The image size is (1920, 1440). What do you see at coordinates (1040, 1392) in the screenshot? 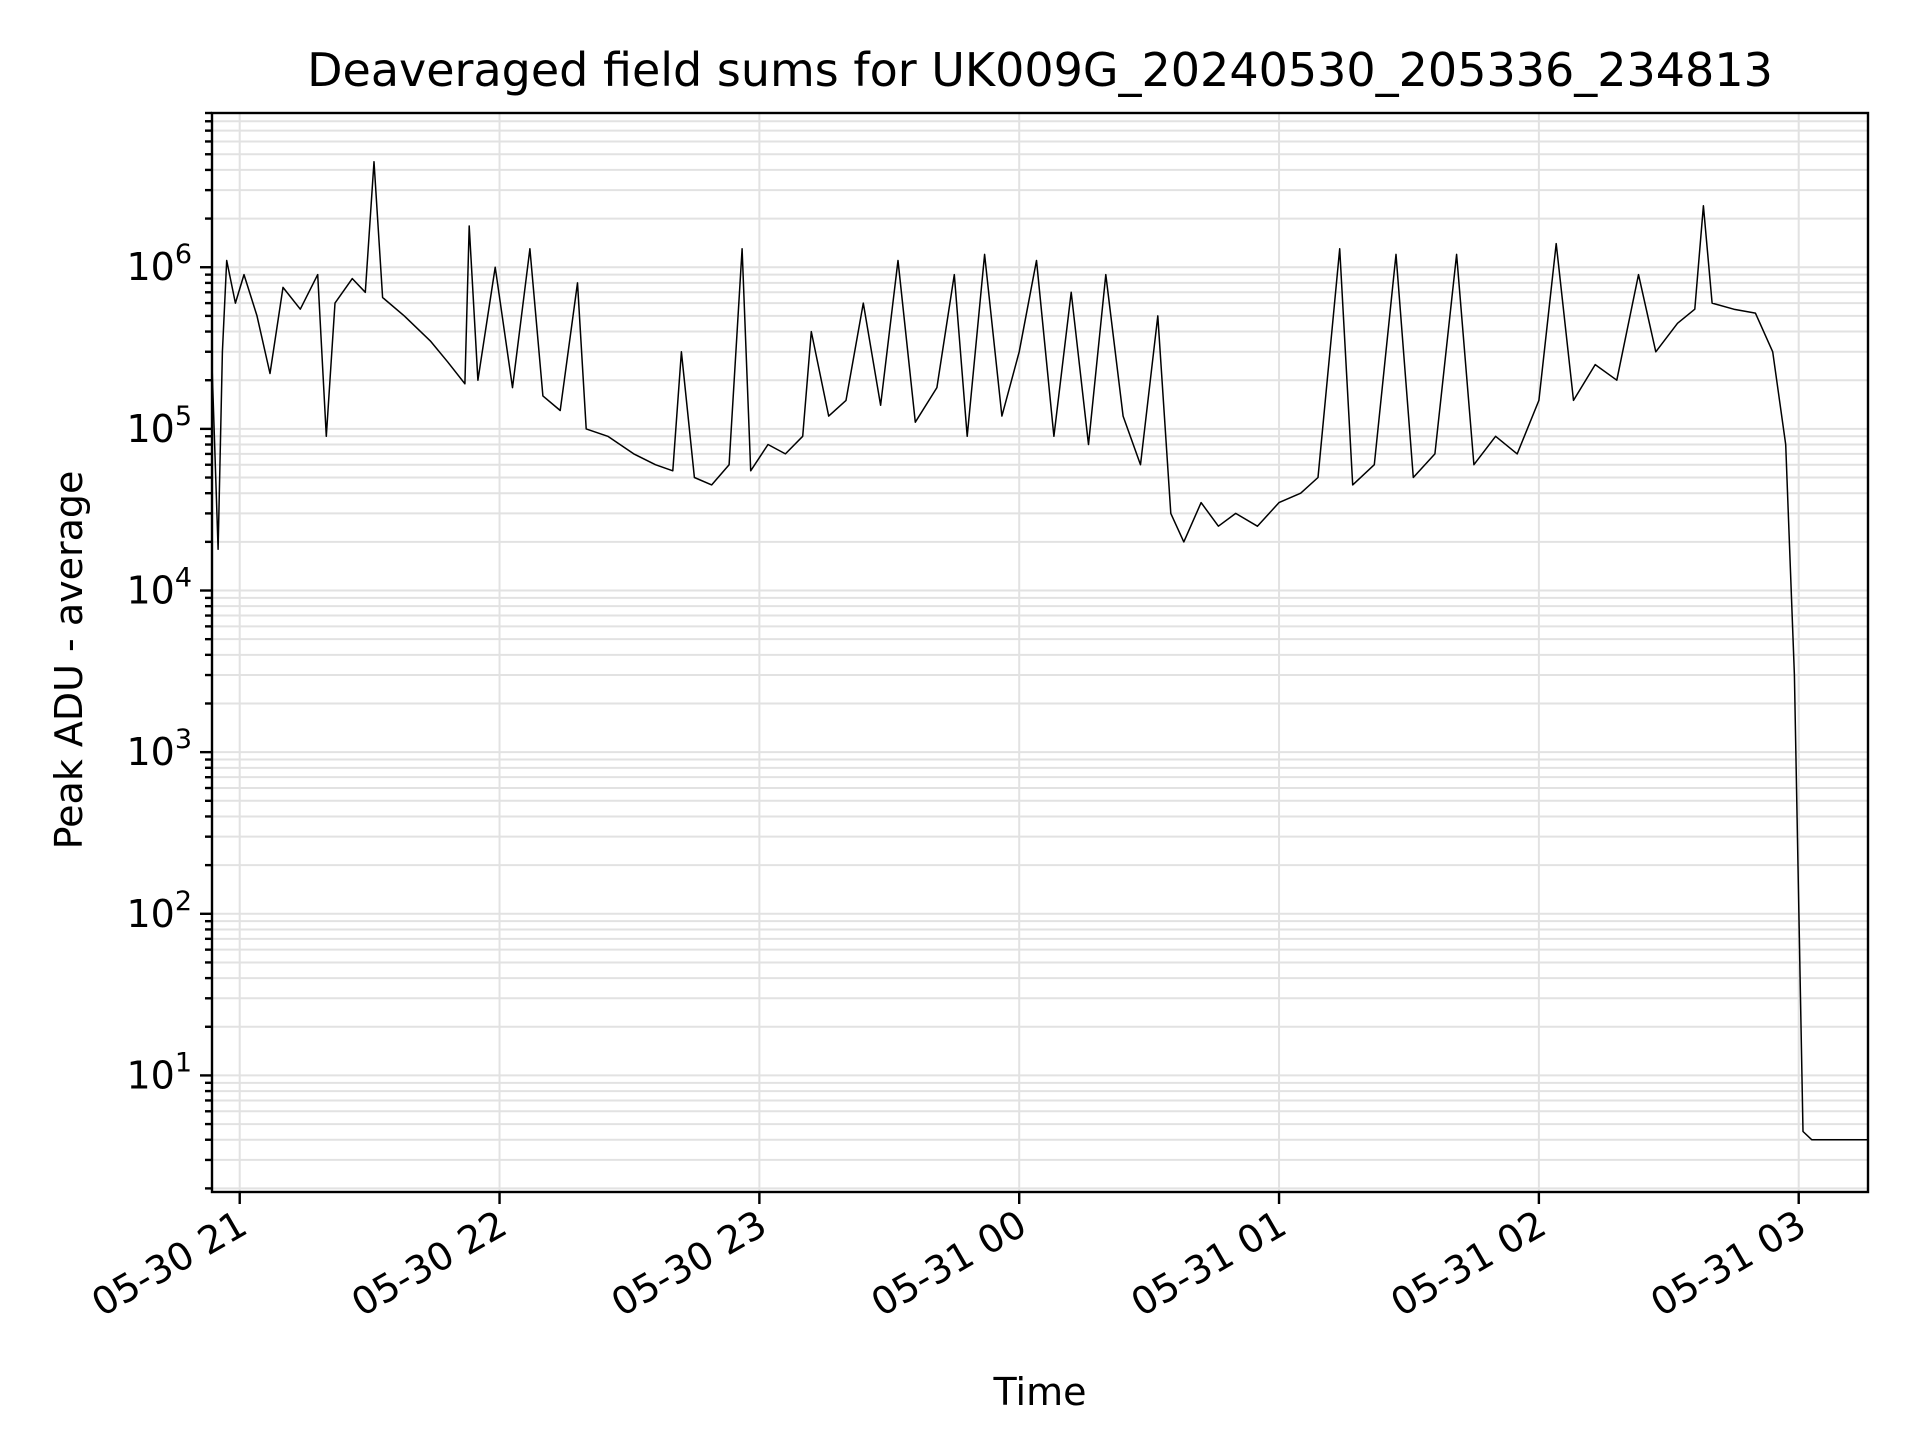
I see `x-axis-label: Time` at bounding box center [1040, 1392].